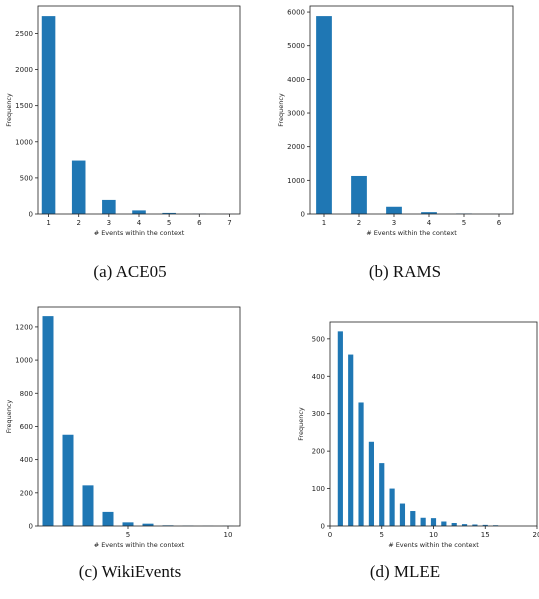  What do you see at coordinates (26, 394) in the screenshot?
I see `y-tick-label: 800` at bounding box center [26, 394].